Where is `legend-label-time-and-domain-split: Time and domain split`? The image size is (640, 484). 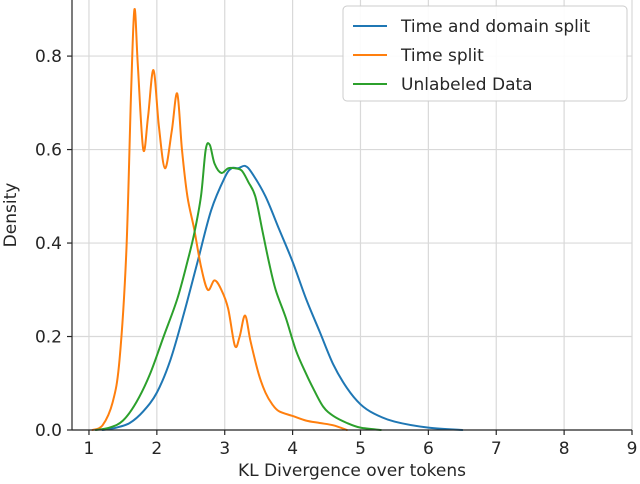
legend-label-time-and-domain-split: Time and domain split is located at coordinates (495, 27).